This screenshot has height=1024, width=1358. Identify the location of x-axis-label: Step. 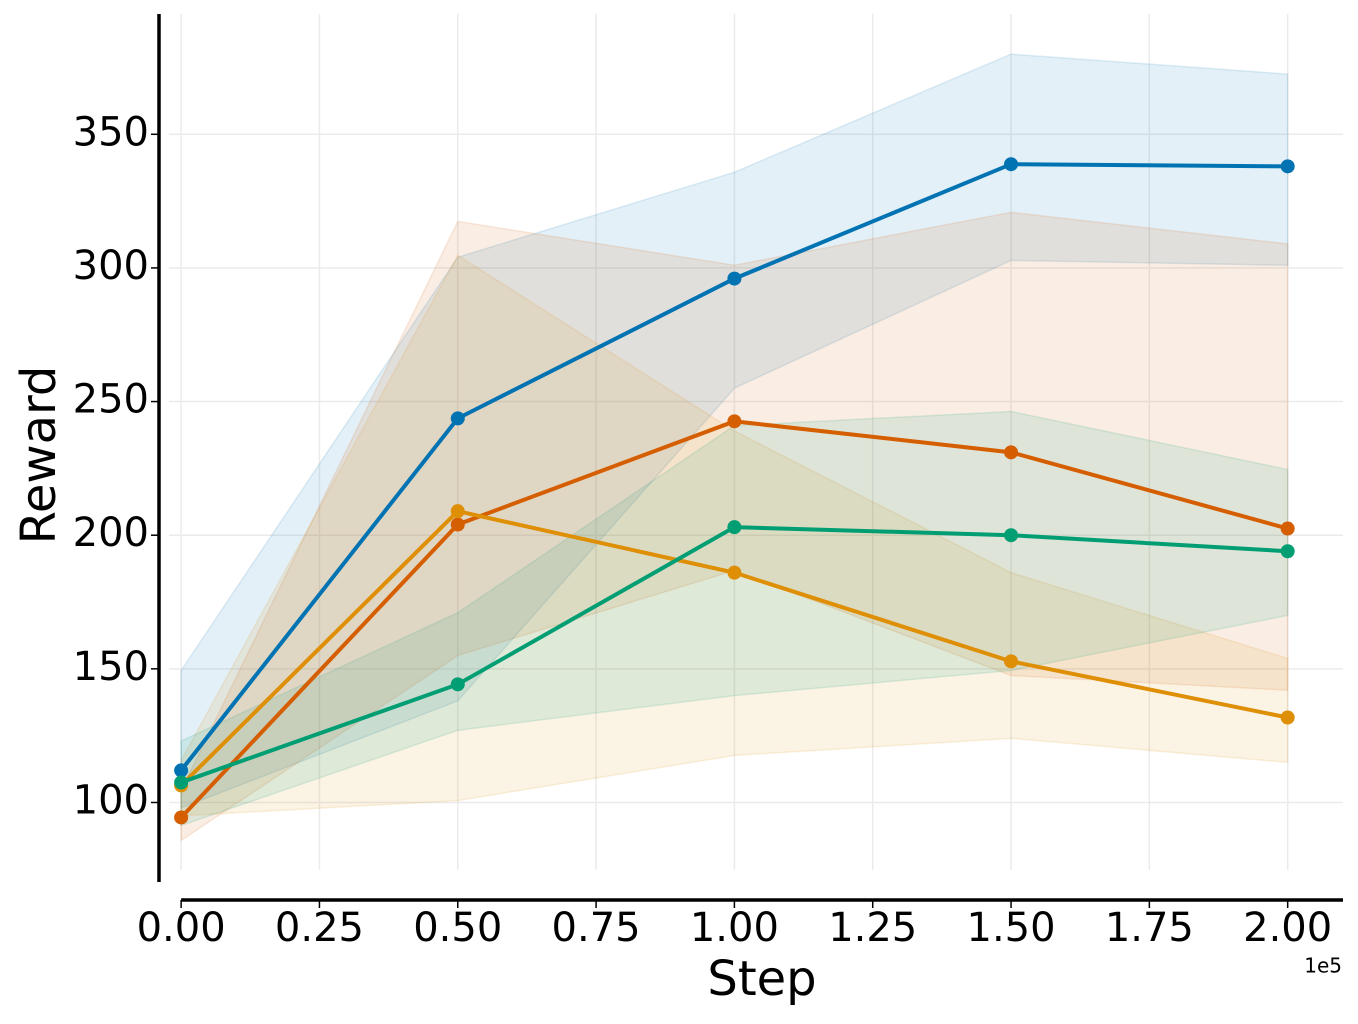
(761, 979).